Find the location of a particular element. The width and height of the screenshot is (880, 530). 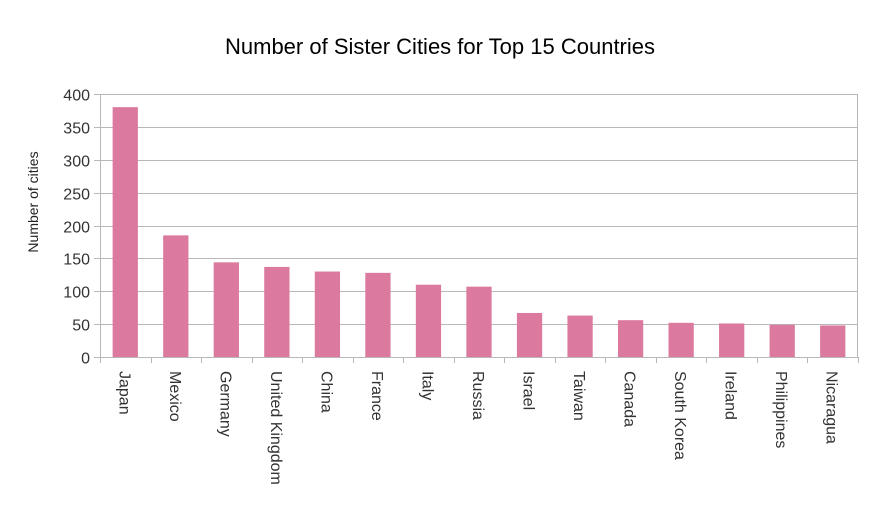

bar-united-kingdom is located at coordinates (277, 311).